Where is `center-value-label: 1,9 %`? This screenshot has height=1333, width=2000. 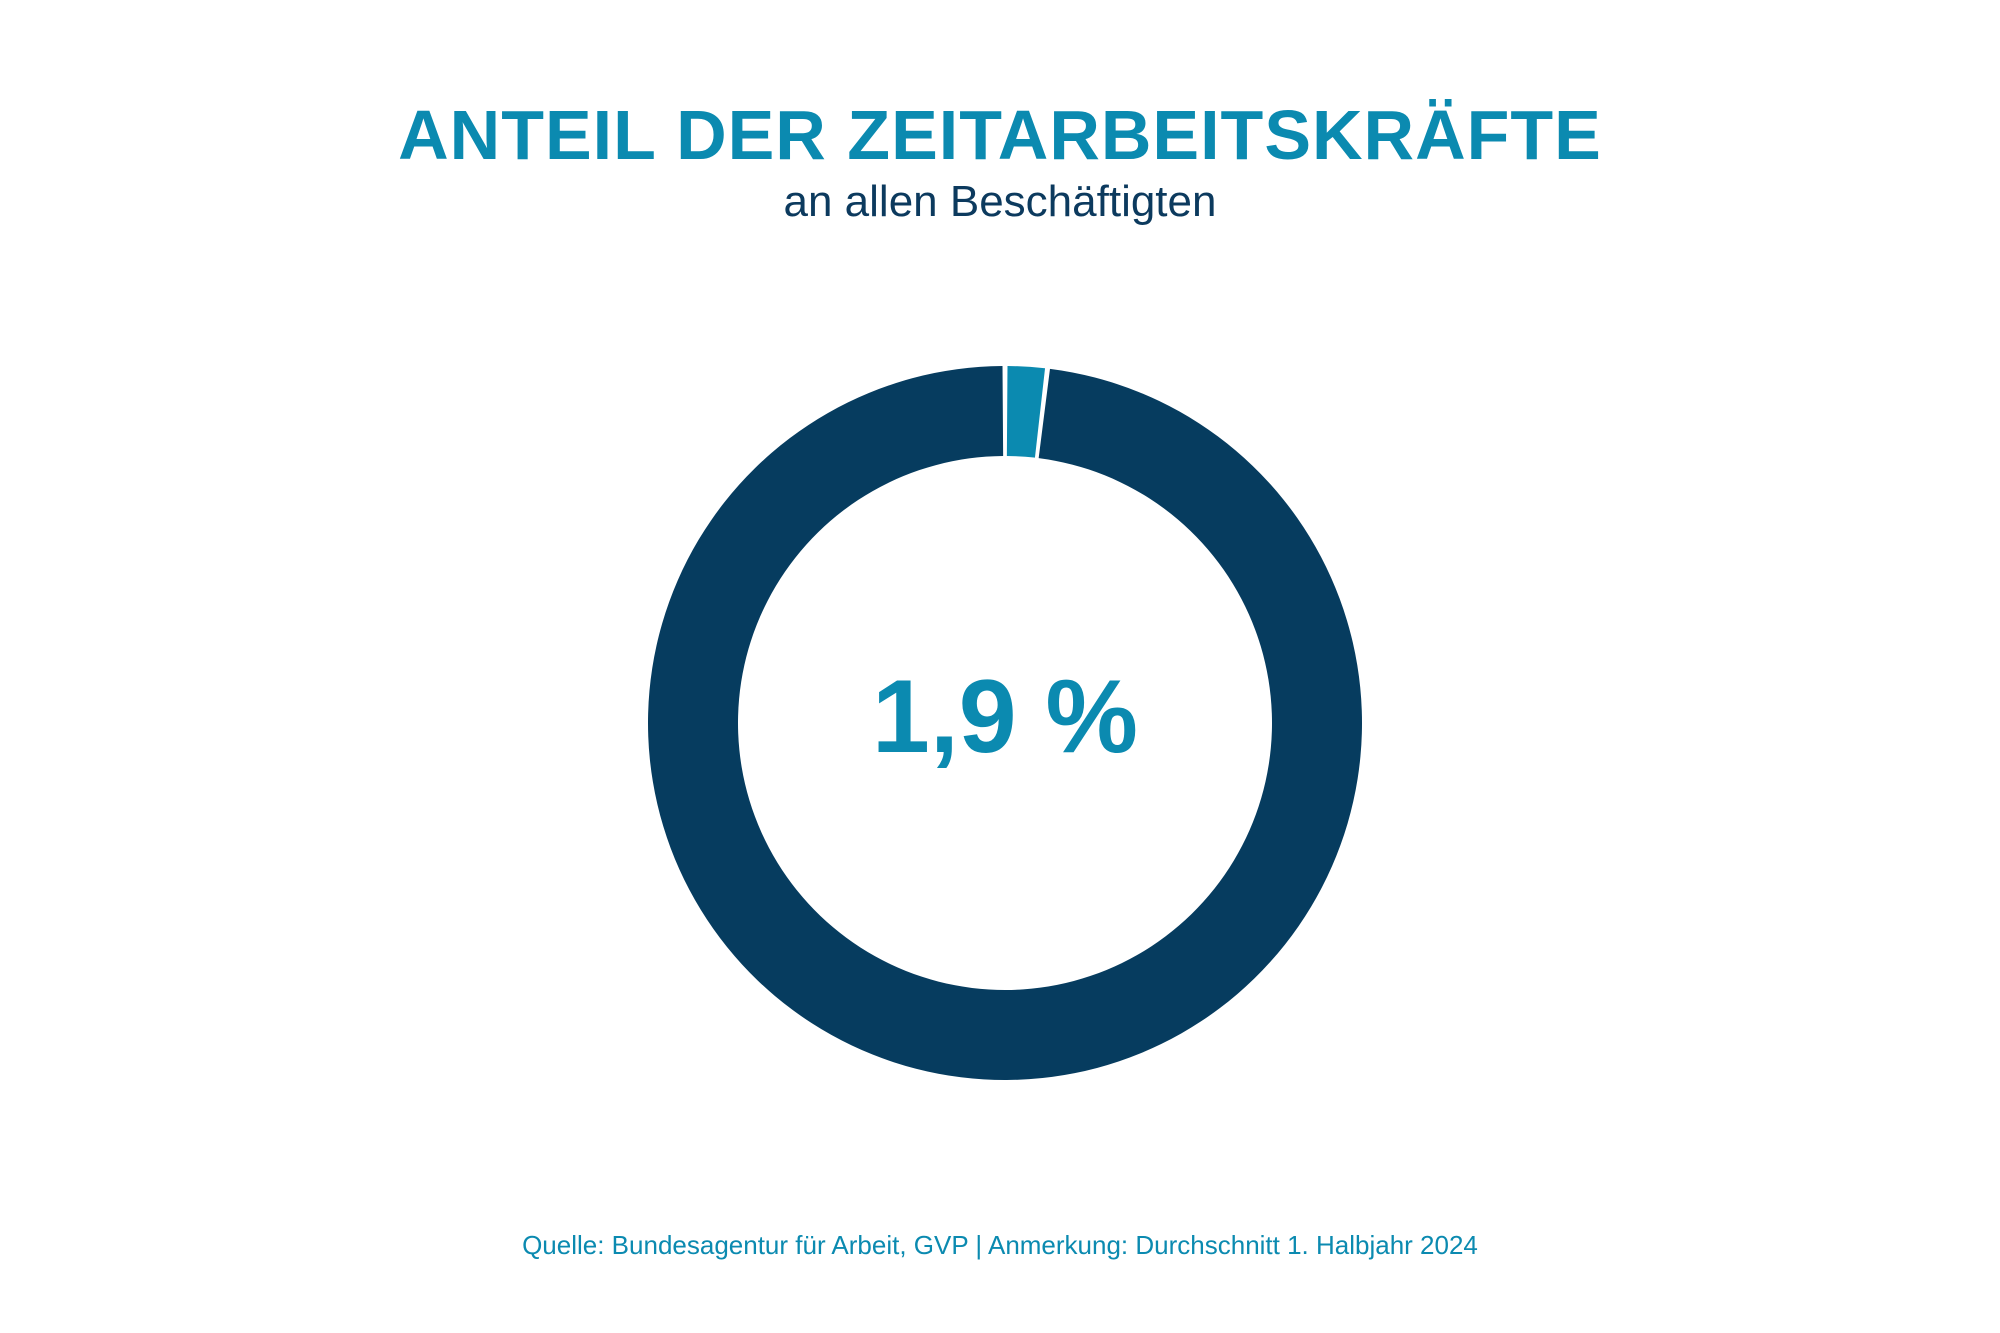
center-value-label: 1,9 % is located at coordinates (1005, 717).